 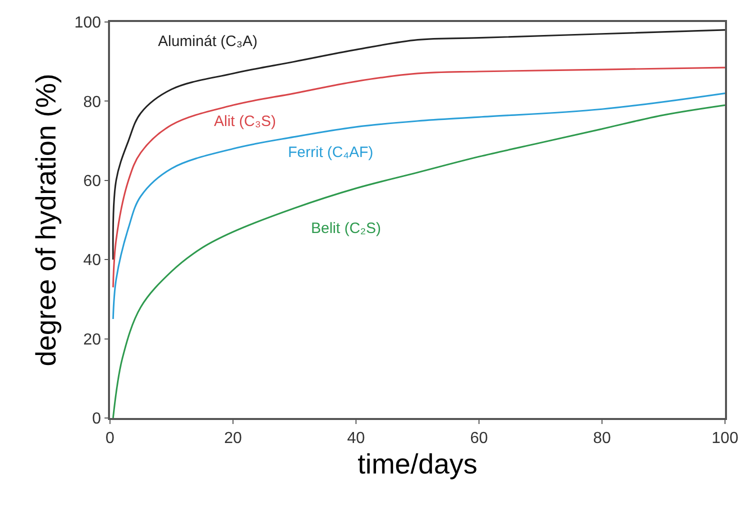 I want to click on x-axis-title: time/days, so click(x=418, y=464).